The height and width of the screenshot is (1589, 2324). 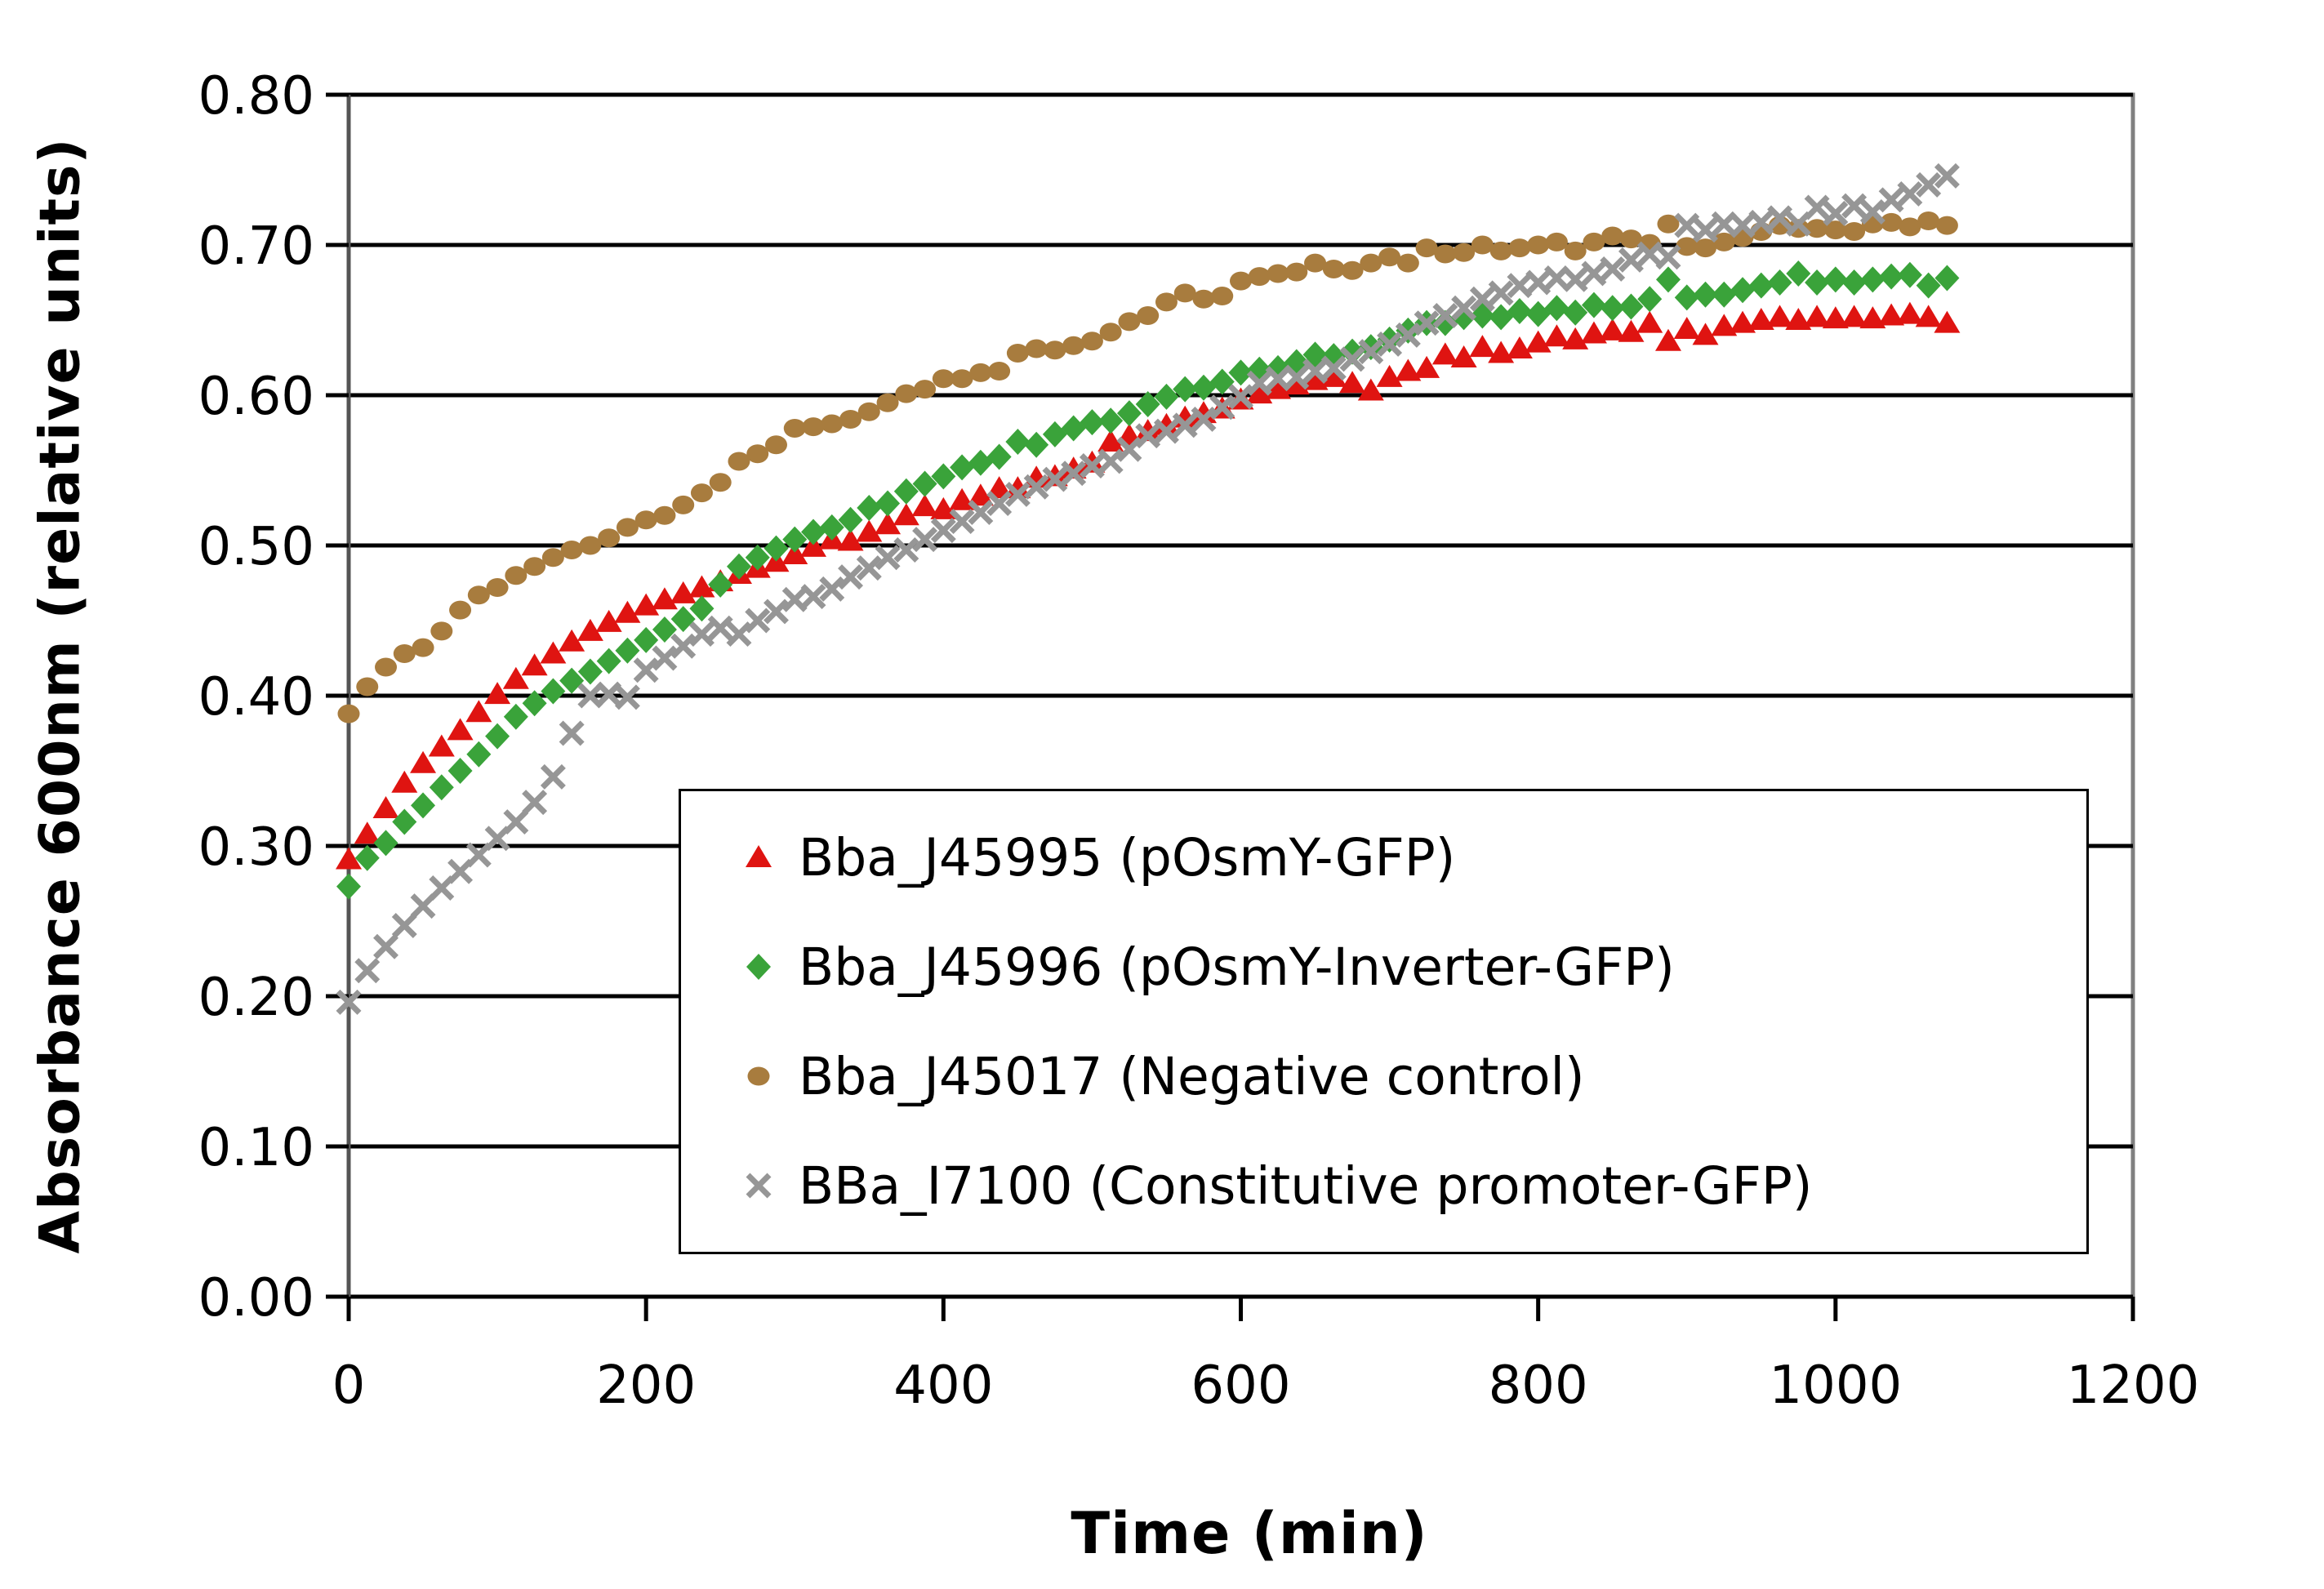 I want to click on y-tick-label: 0.40, so click(x=256, y=697).